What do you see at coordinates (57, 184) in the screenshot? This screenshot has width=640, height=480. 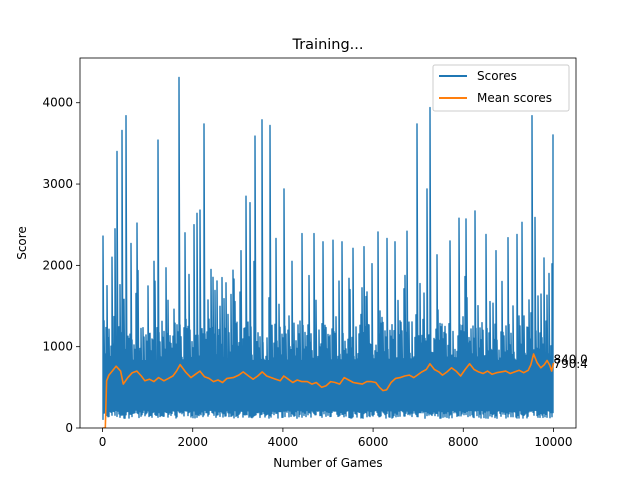 I see `y-tick-label: 3000` at bounding box center [57, 184].